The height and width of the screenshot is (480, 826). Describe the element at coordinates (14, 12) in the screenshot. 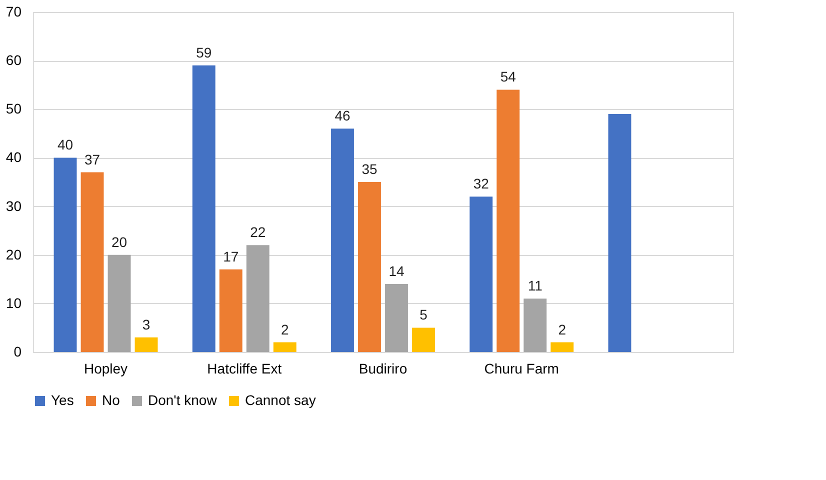

I see `y-tick-label: 70` at that location.